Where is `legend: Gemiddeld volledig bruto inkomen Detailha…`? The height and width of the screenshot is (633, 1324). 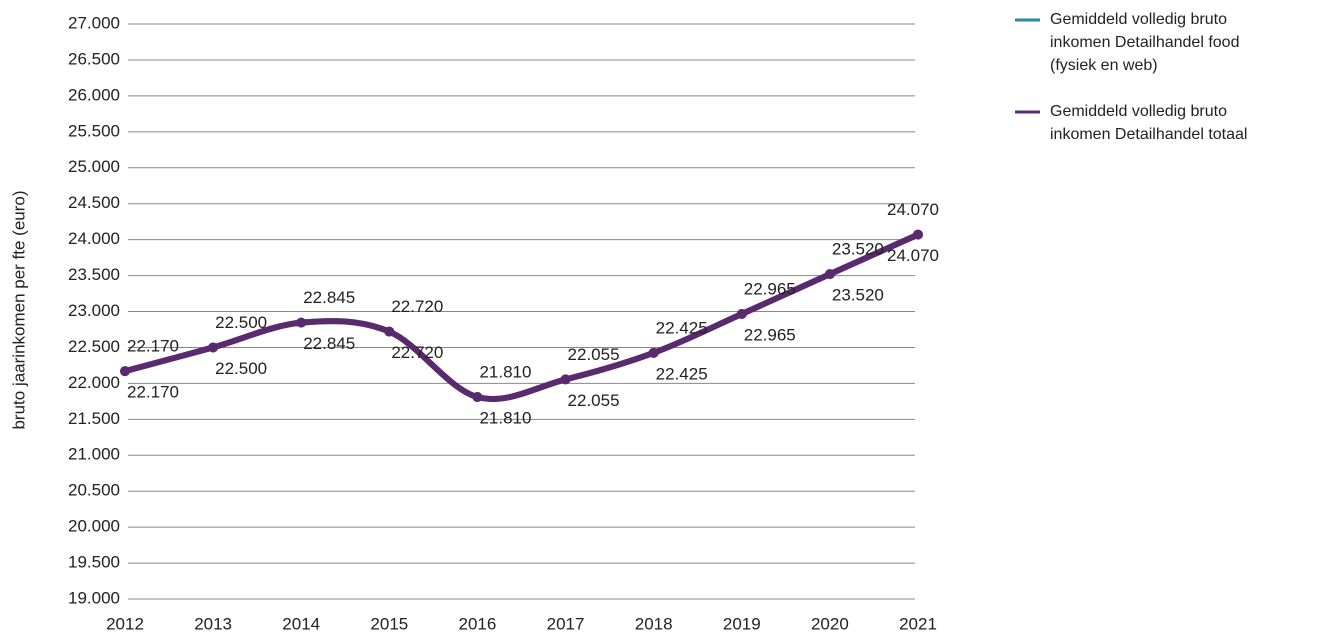
legend: Gemiddeld volledig bruto inkomen Detailha… is located at coordinates (1131, 77).